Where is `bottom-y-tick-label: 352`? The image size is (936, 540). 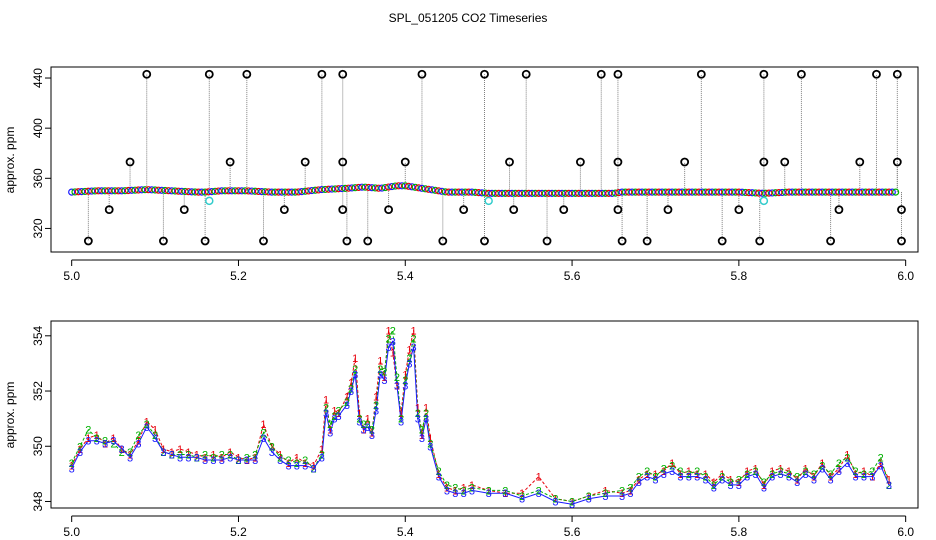 bottom-y-tick-label: 352 is located at coordinates (38, 391).